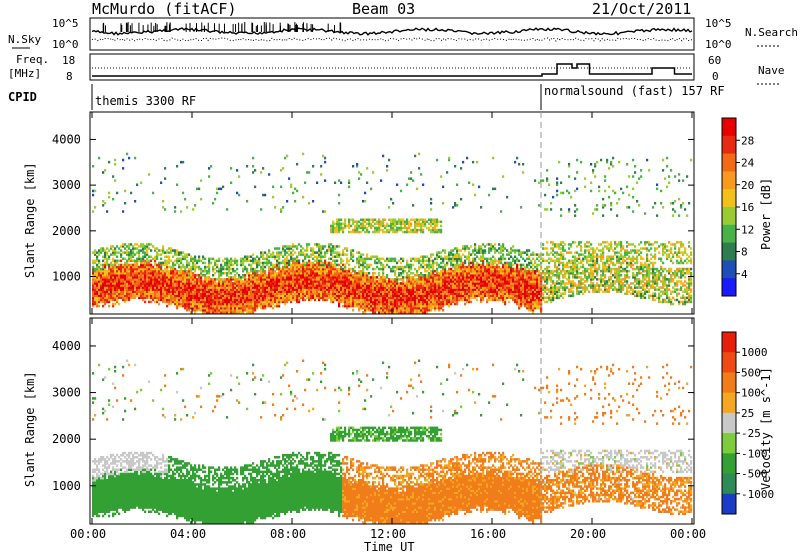  I want to click on freq-label-2: [MHz], so click(24, 73).